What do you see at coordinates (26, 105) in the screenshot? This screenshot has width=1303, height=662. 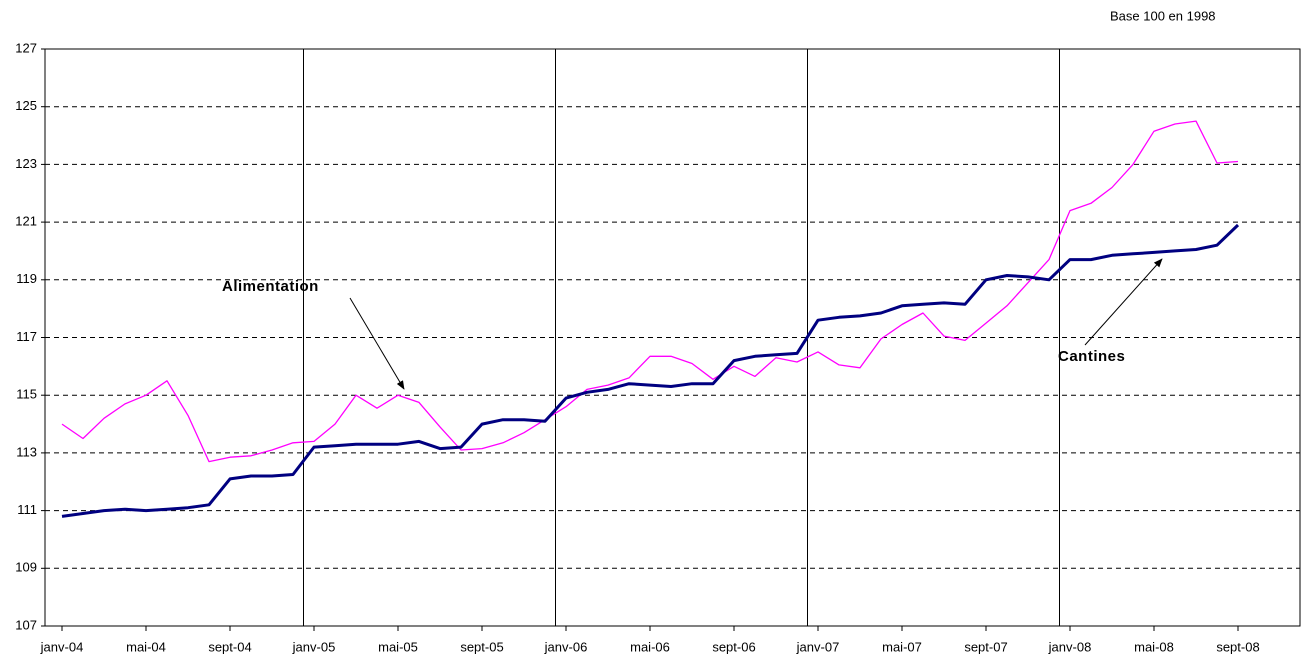 I see `y-tick-label: 125` at bounding box center [26, 105].